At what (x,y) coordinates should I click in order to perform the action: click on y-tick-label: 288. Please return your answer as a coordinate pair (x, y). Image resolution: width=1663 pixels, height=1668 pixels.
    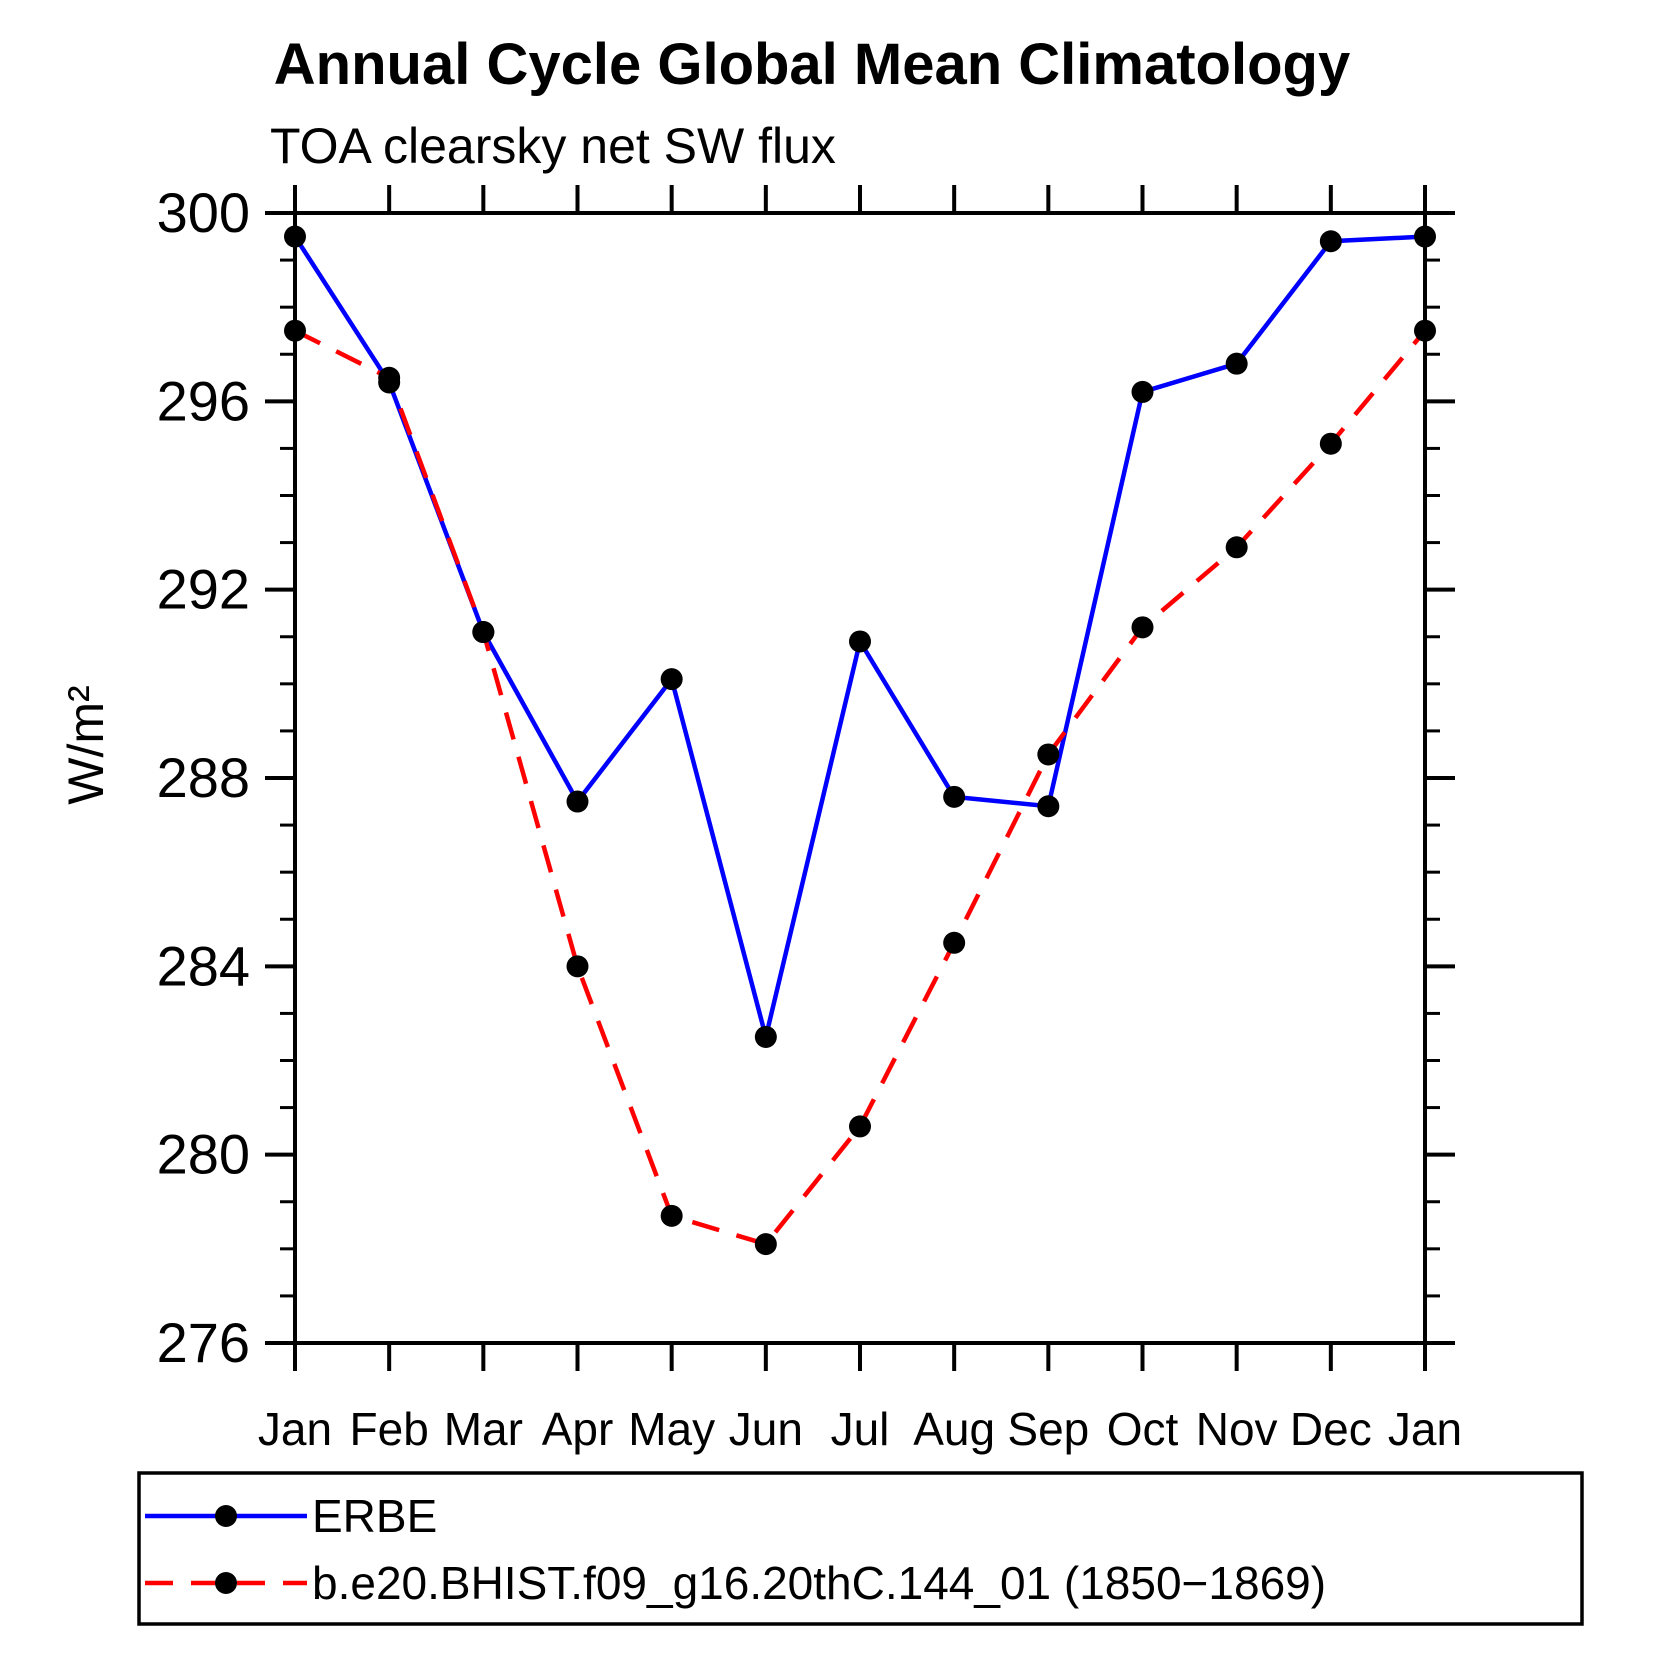
    Looking at the image, I should click on (203, 777).